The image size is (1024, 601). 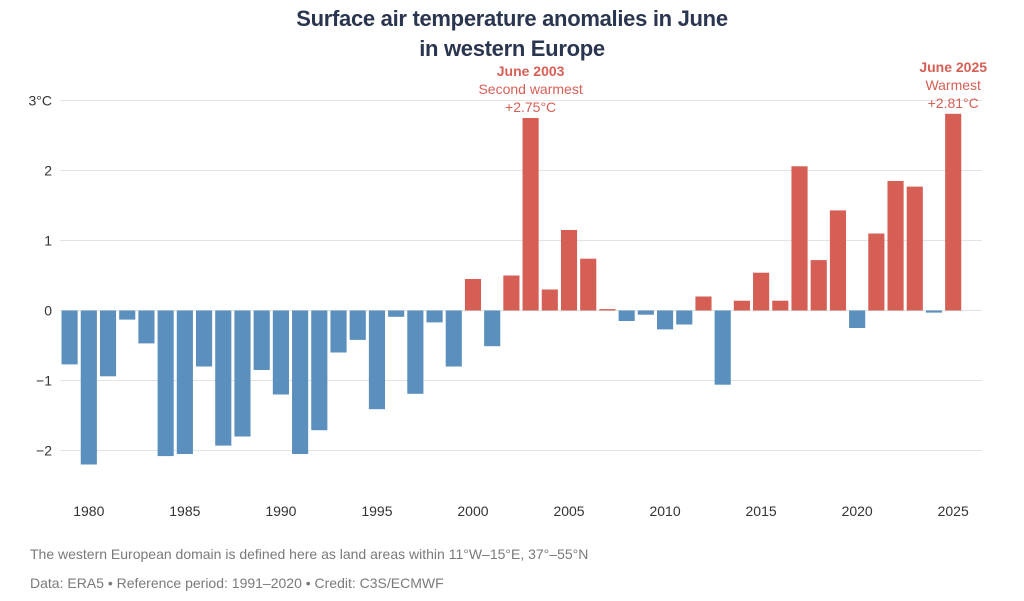 What do you see at coordinates (184, 382) in the screenshot?
I see `bar-1985` at bounding box center [184, 382].